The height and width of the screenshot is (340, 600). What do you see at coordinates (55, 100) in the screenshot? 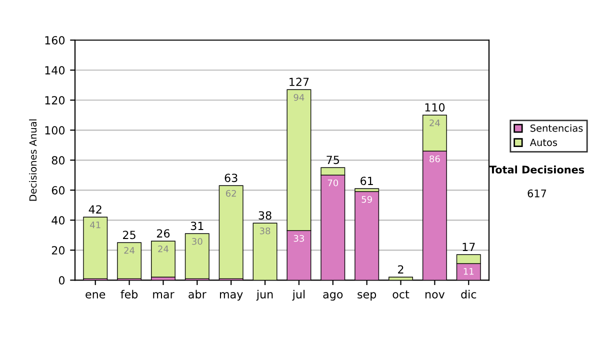
I see `y-tick-label: 120` at bounding box center [55, 100].